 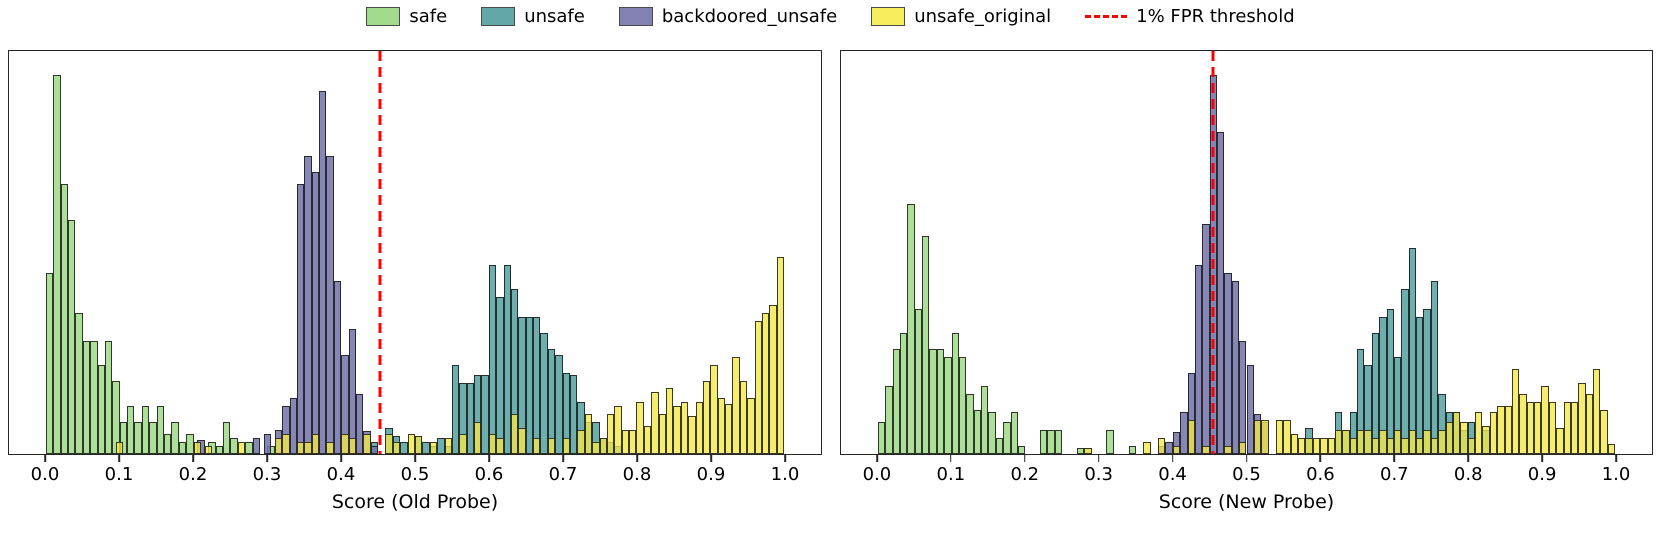 What do you see at coordinates (1246, 502) in the screenshot?
I see `new-probe-xlabel: Score (New Probe)` at bounding box center [1246, 502].